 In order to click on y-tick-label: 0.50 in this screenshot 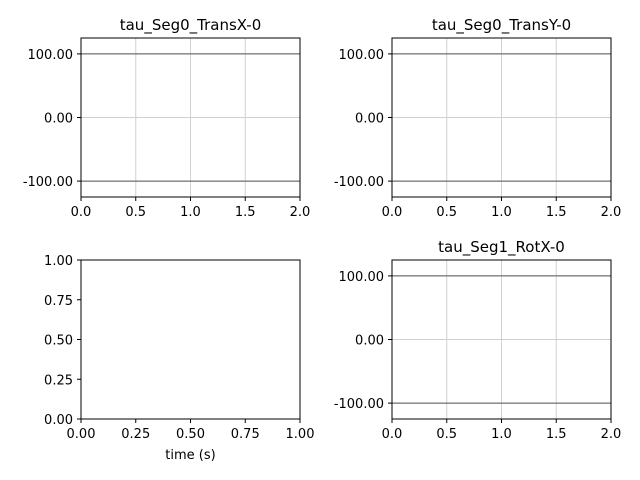, I will do `click(58, 341)`.